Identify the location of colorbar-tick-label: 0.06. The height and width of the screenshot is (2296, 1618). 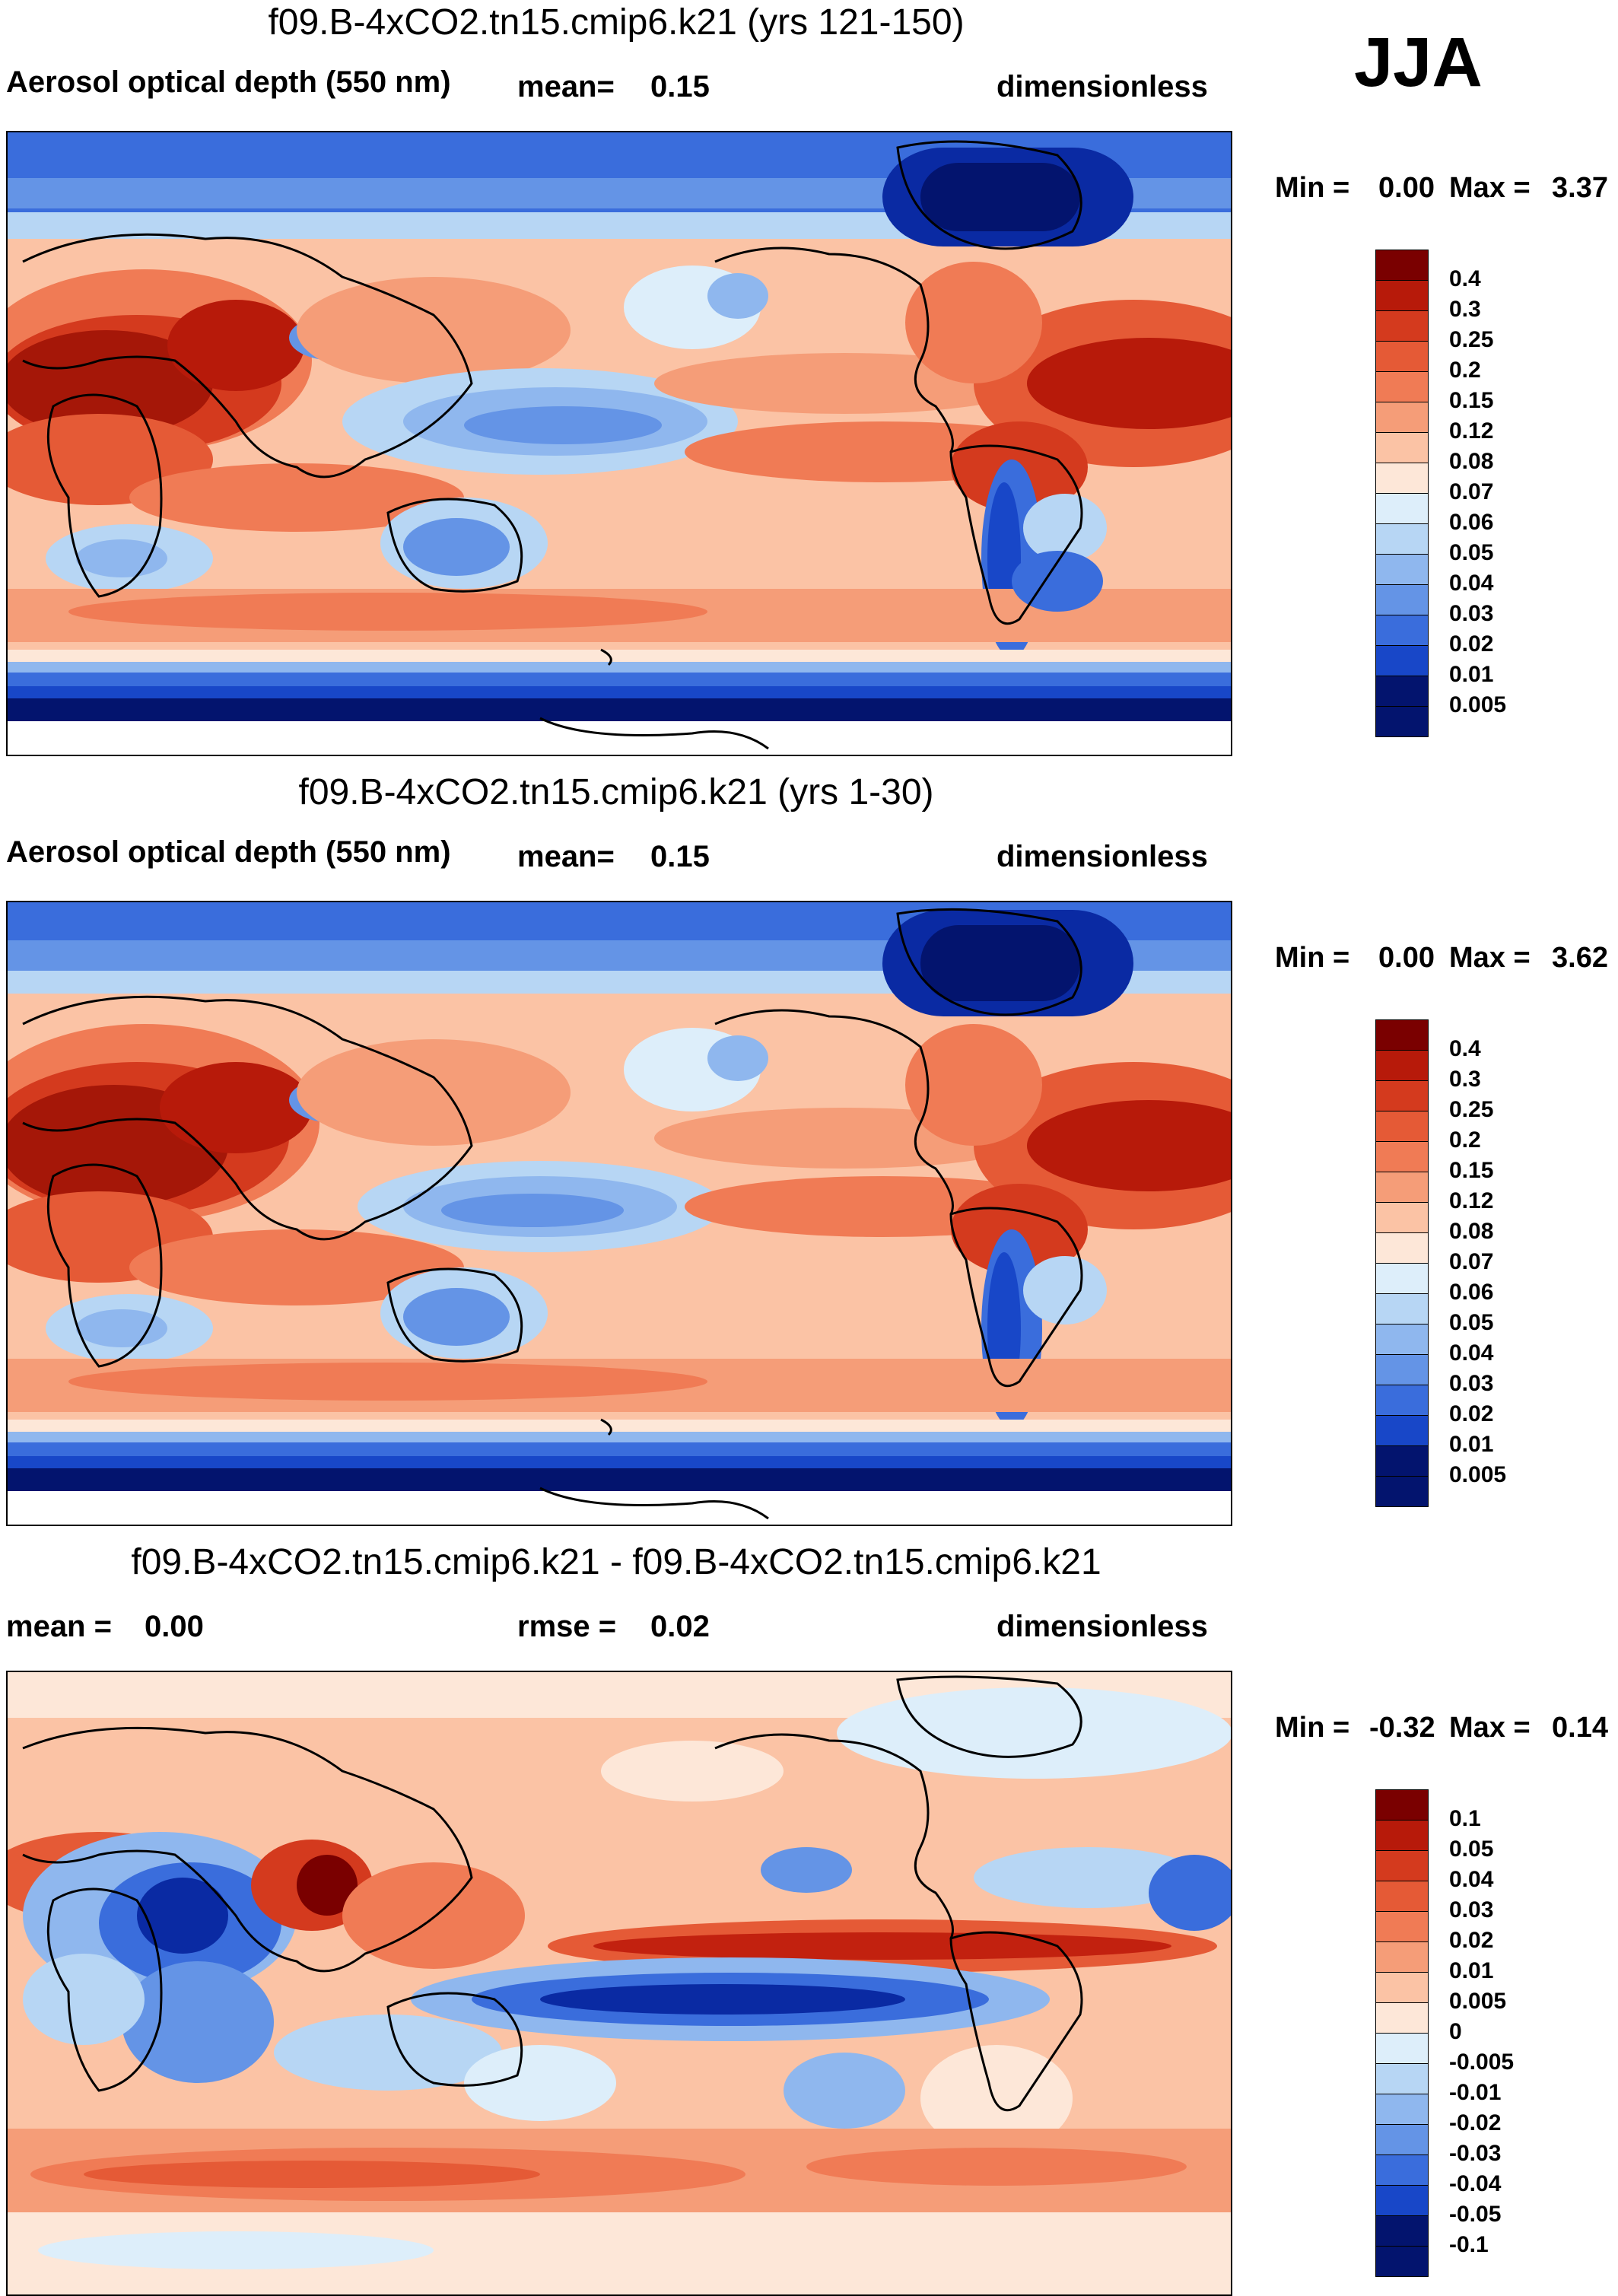
(1471, 522).